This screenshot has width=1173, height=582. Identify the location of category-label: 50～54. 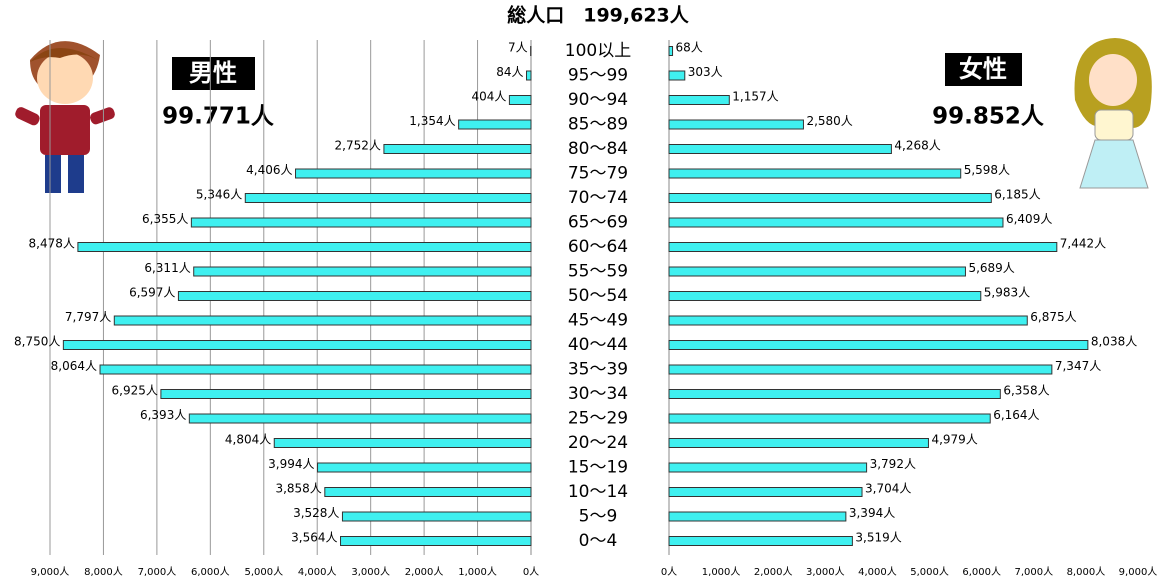
(598, 296).